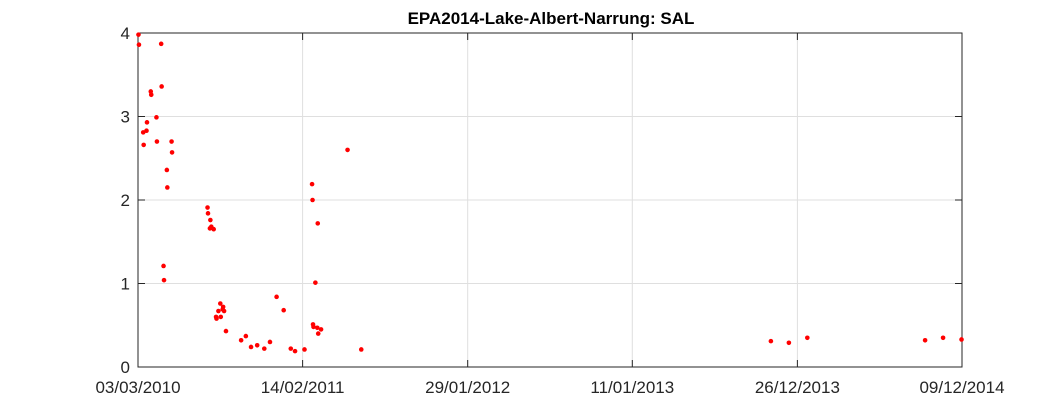 Image resolution: width=1063 pixels, height=413 pixels. Describe the element at coordinates (551, 18) in the screenshot. I see `chart-title: EPA2014-Lake-Albert-Narrung: SAL` at that location.